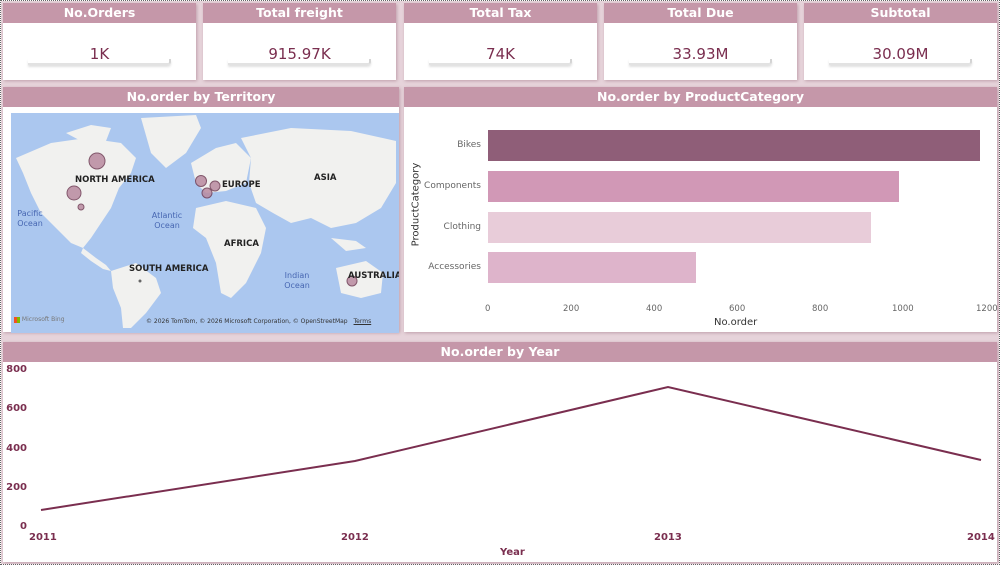 The image size is (1000, 565). Describe the element at coordinates (820, 309) in the screenshot. I see `x-tick: 800` at that location.